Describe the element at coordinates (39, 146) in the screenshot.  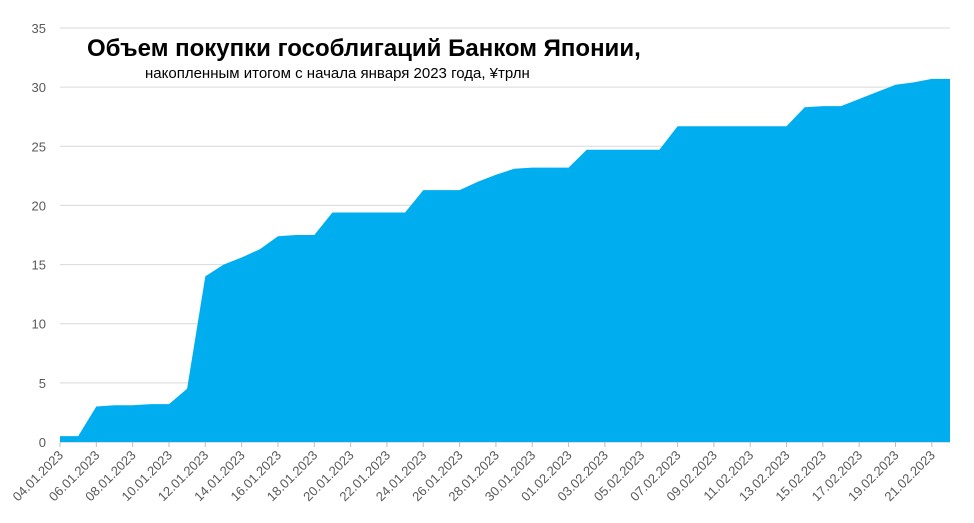
I see `y-tick-label: 25` at that location.